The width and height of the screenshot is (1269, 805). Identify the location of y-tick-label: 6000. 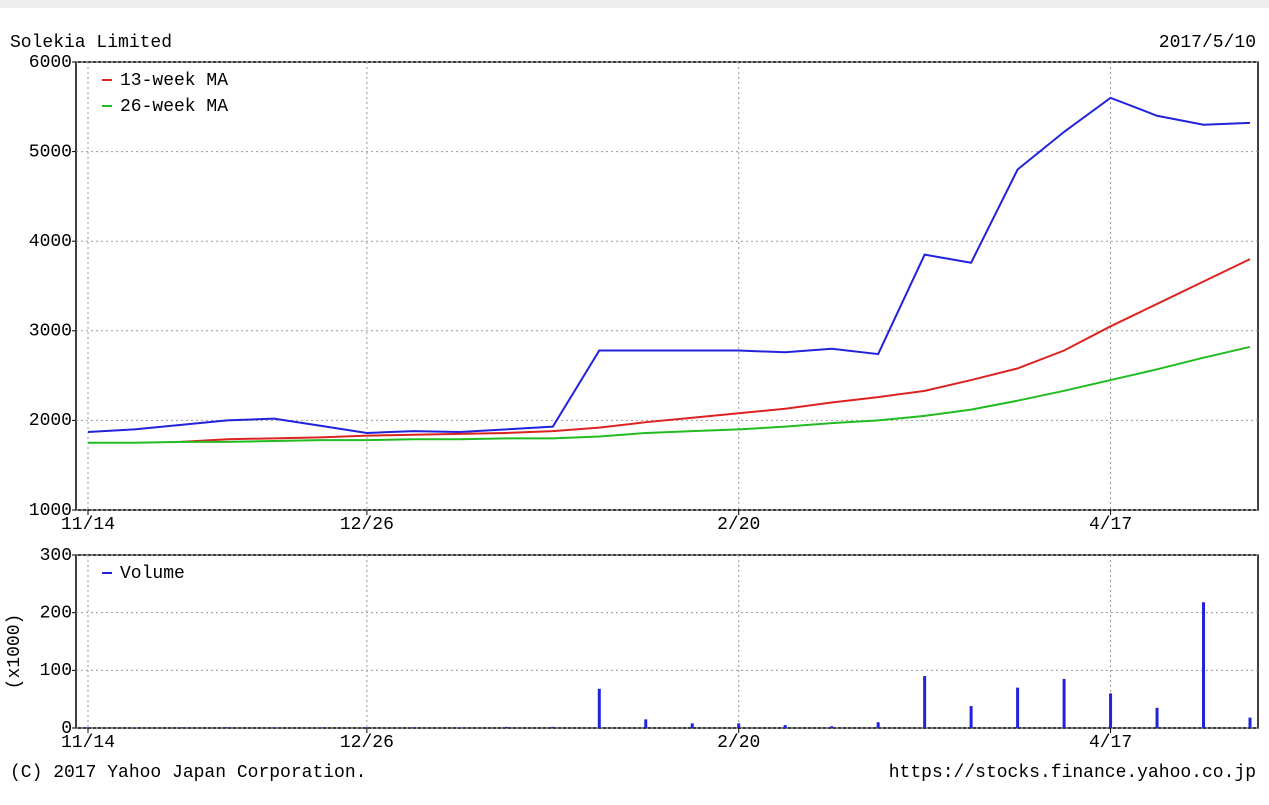
(50, 63).